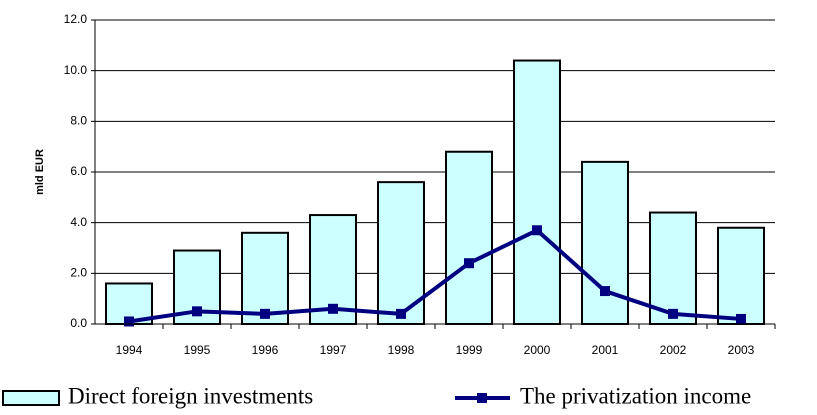 The height and width of the screenshot is (415, 817). Describe the element at coordinates (401, 350) in the screenshot. I see `x-tick-label: 1998` at that location.